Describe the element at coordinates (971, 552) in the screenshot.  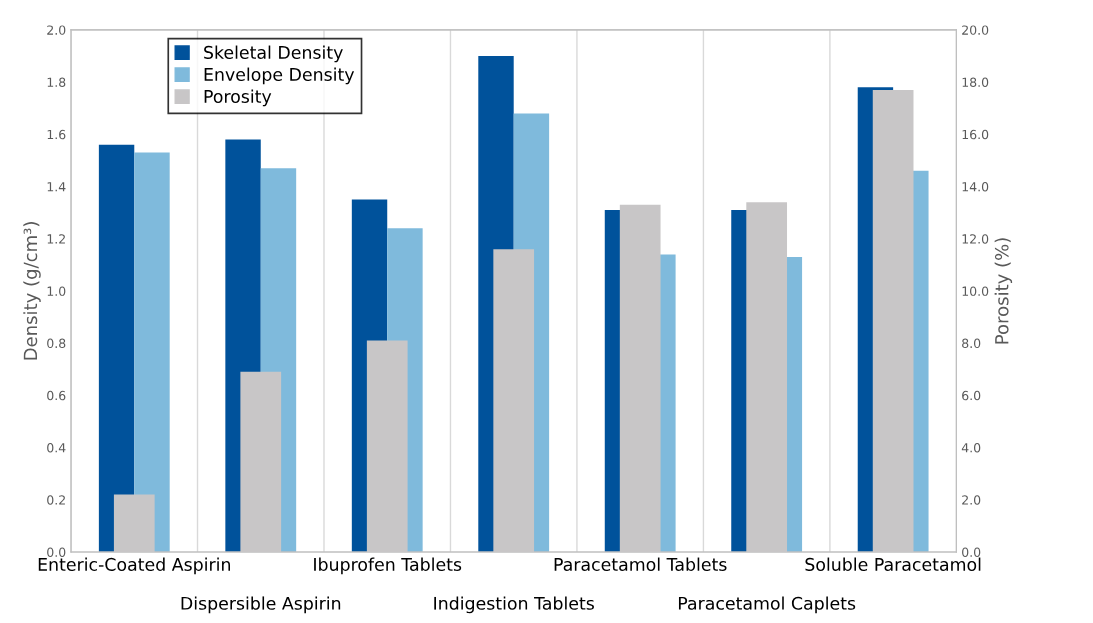
I see `y2-tick-label: 0.0` at that location.